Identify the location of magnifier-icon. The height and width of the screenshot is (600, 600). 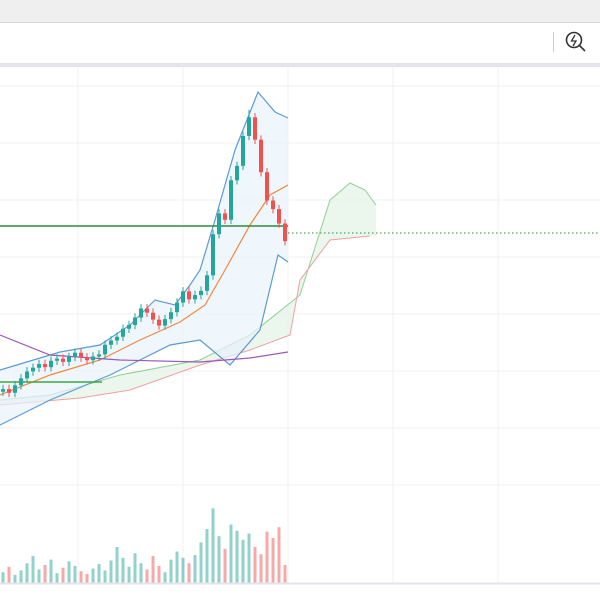
(574, 40).